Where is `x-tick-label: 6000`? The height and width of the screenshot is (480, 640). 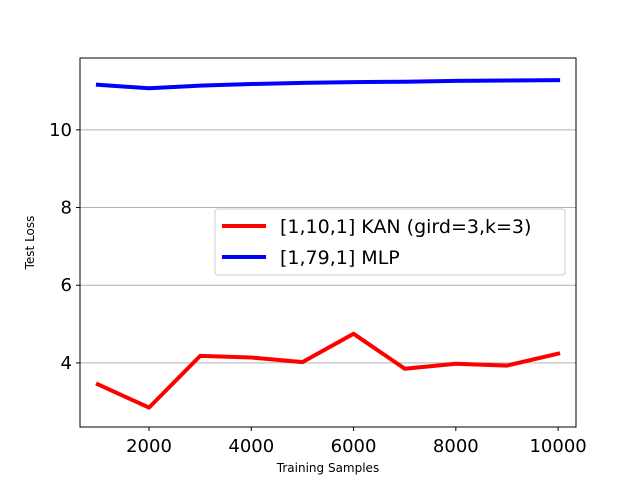
x-tick-label: 6000 is located at coordinates (354, 446).